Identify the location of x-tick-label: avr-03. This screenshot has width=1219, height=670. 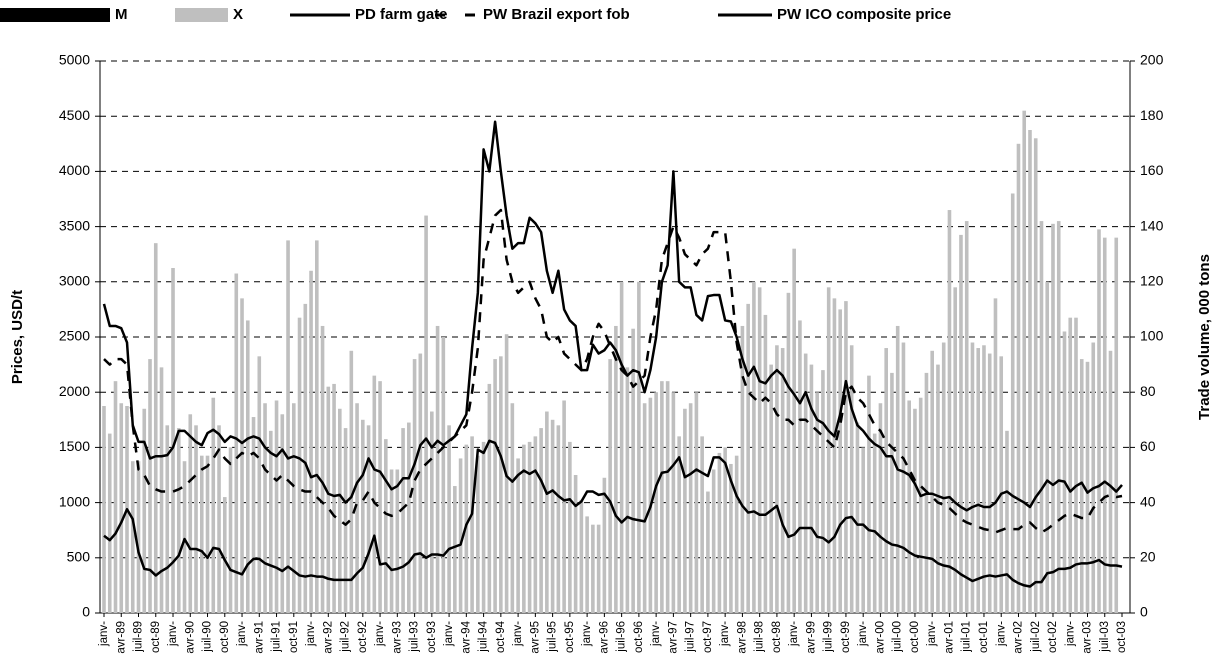
(1088, 637).